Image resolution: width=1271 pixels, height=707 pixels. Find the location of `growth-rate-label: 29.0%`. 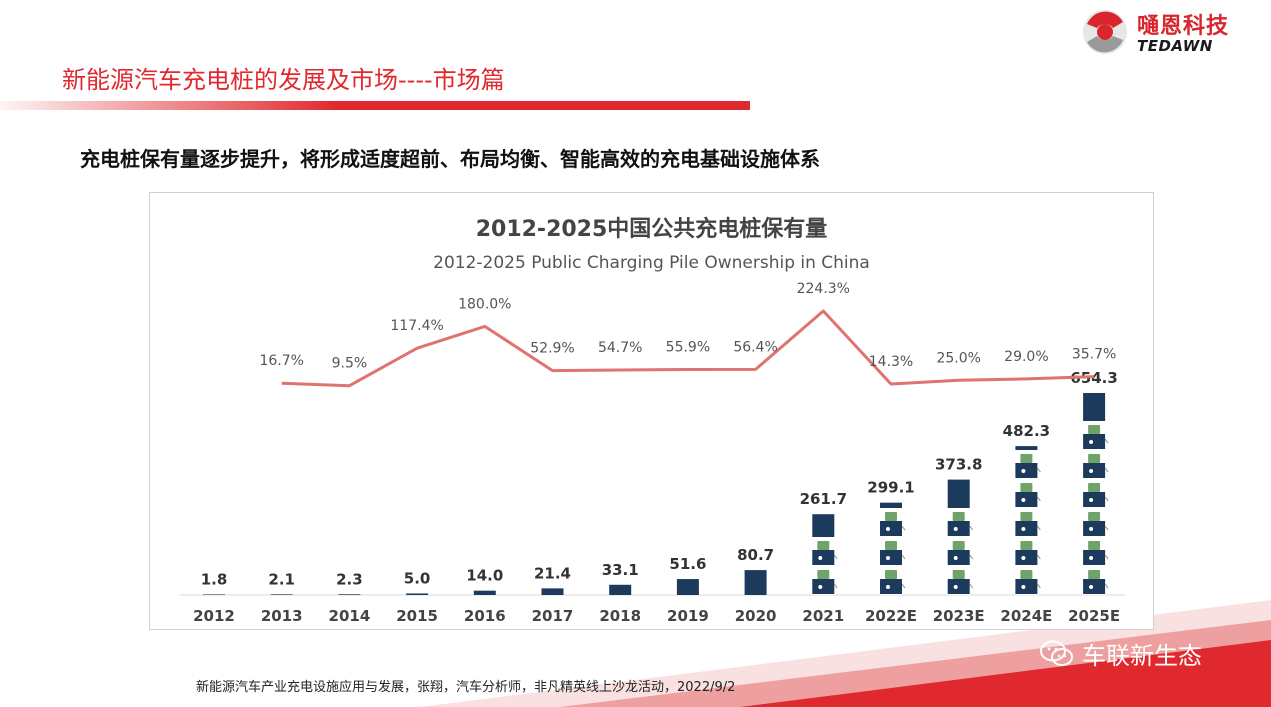

growth-rate-label: 29.0% is located at coordinates (1026, 357).